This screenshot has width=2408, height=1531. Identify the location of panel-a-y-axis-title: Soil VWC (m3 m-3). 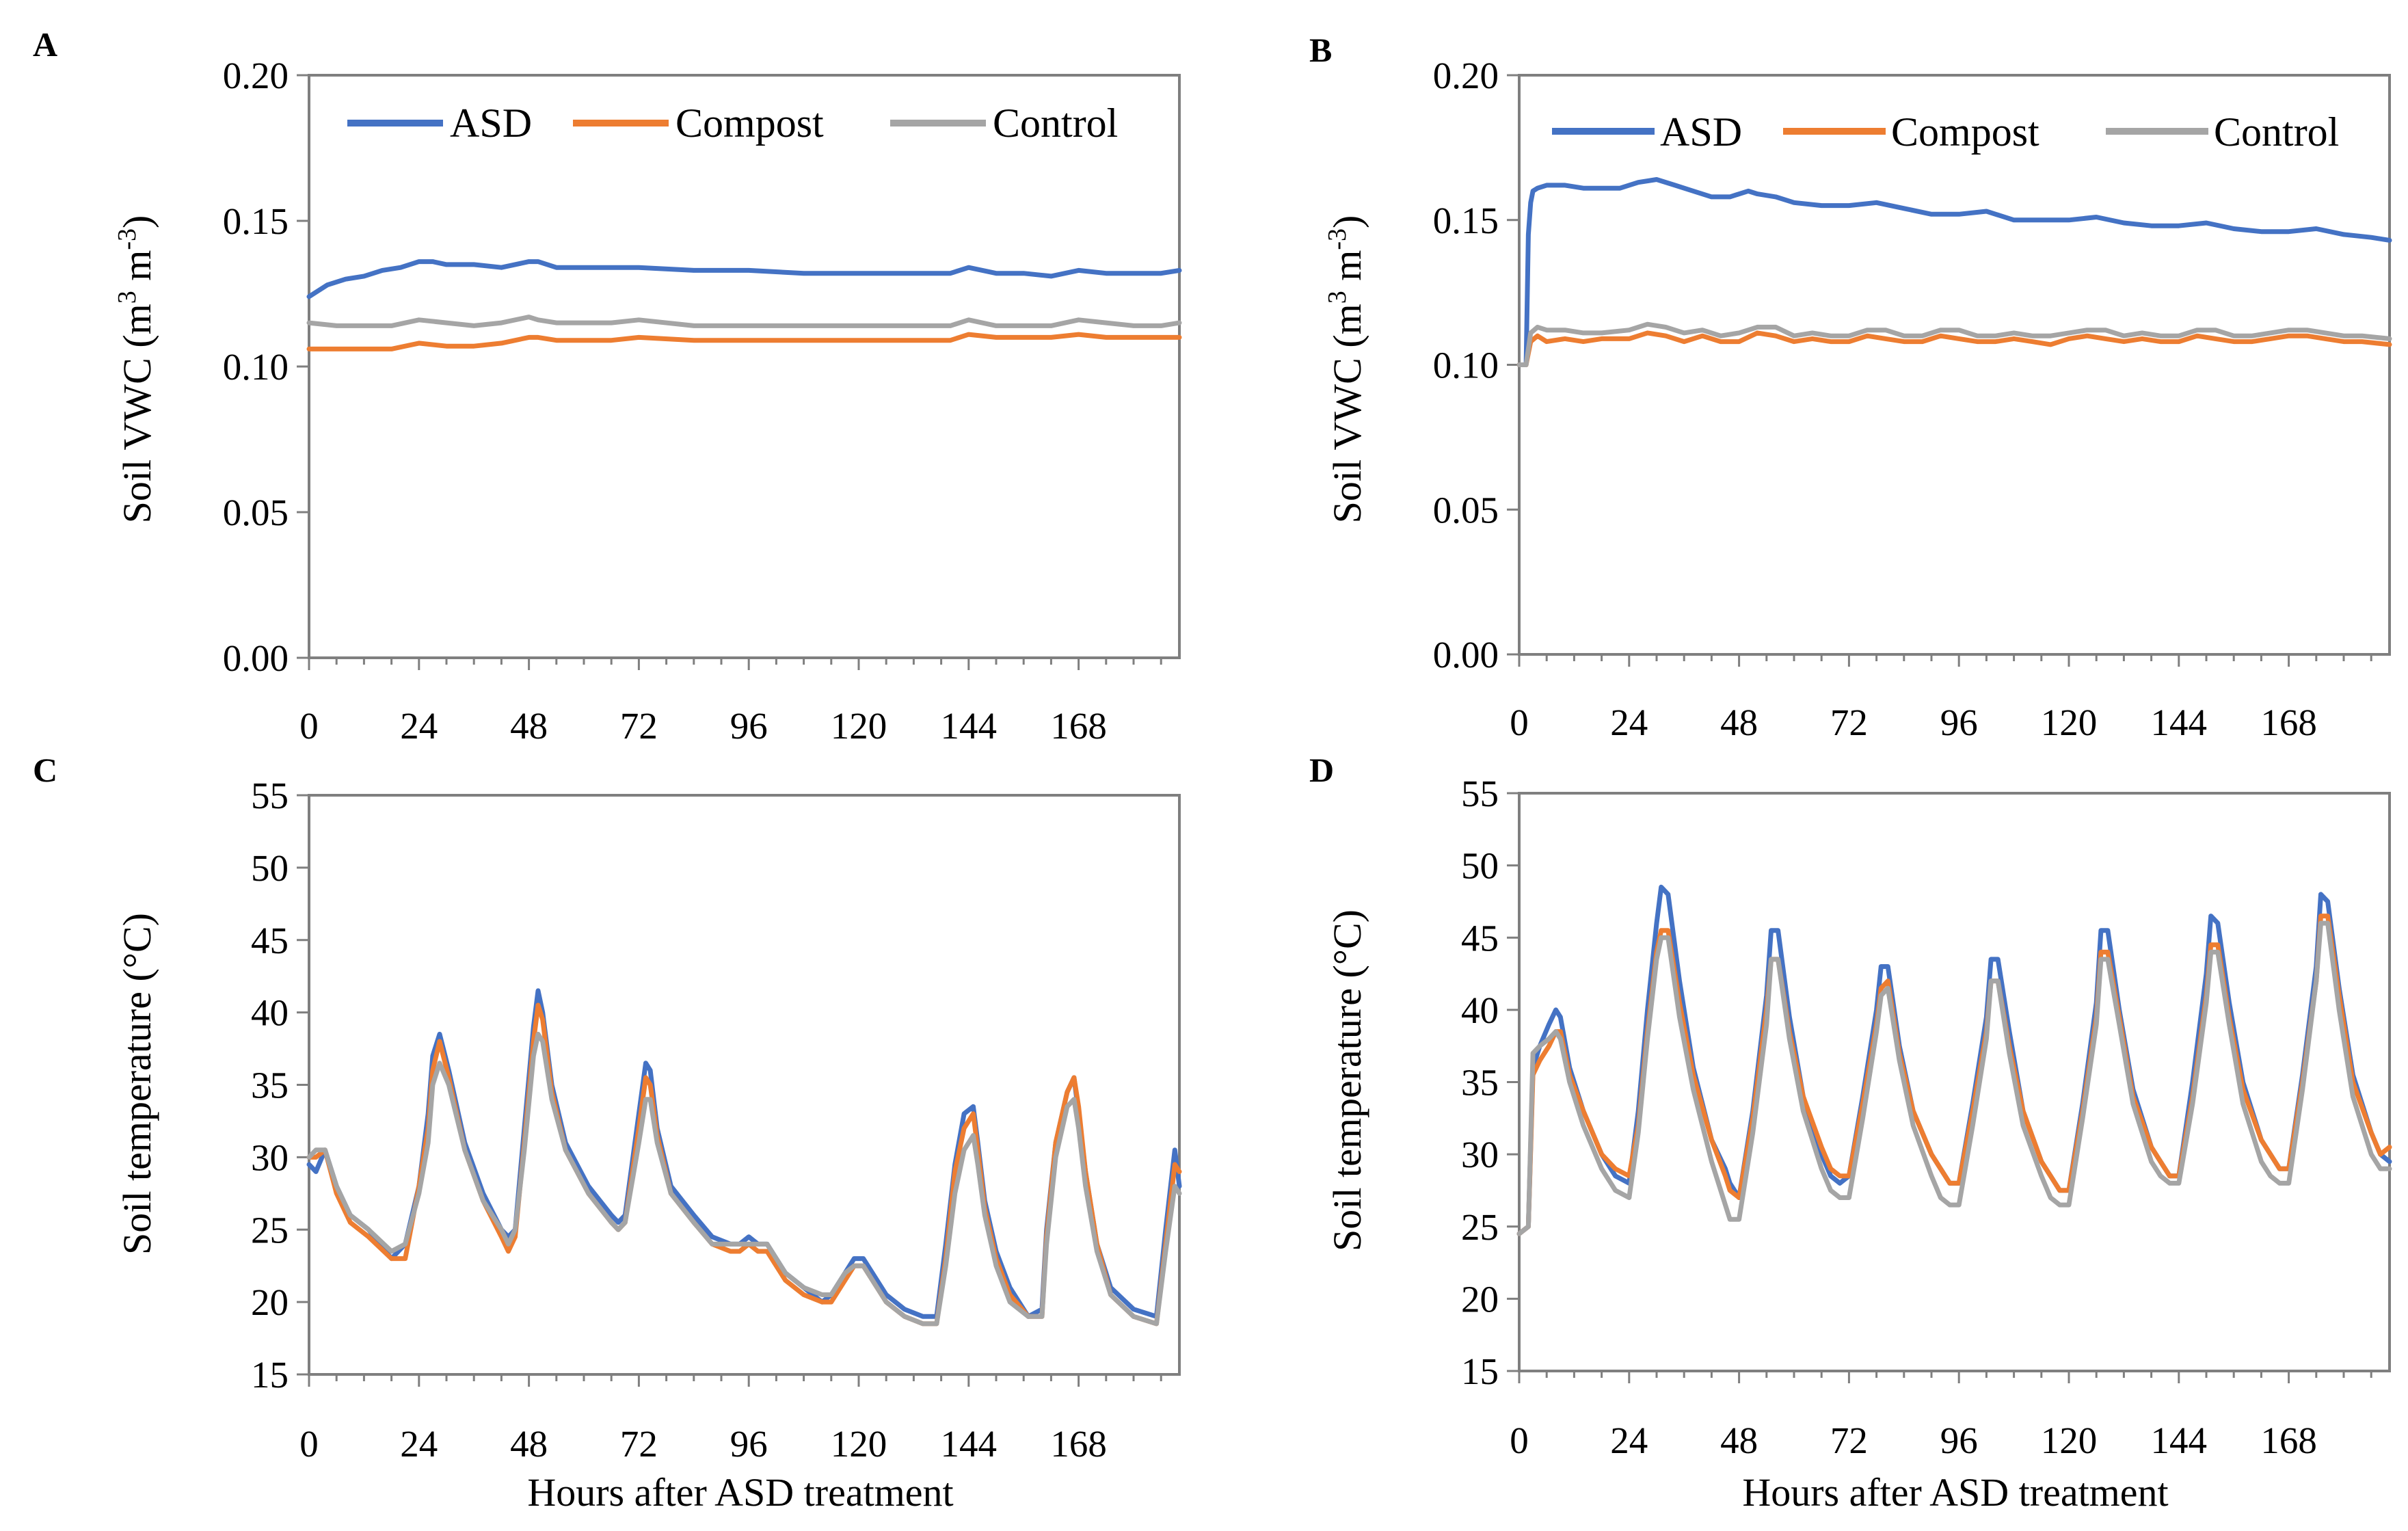
(136, 369).